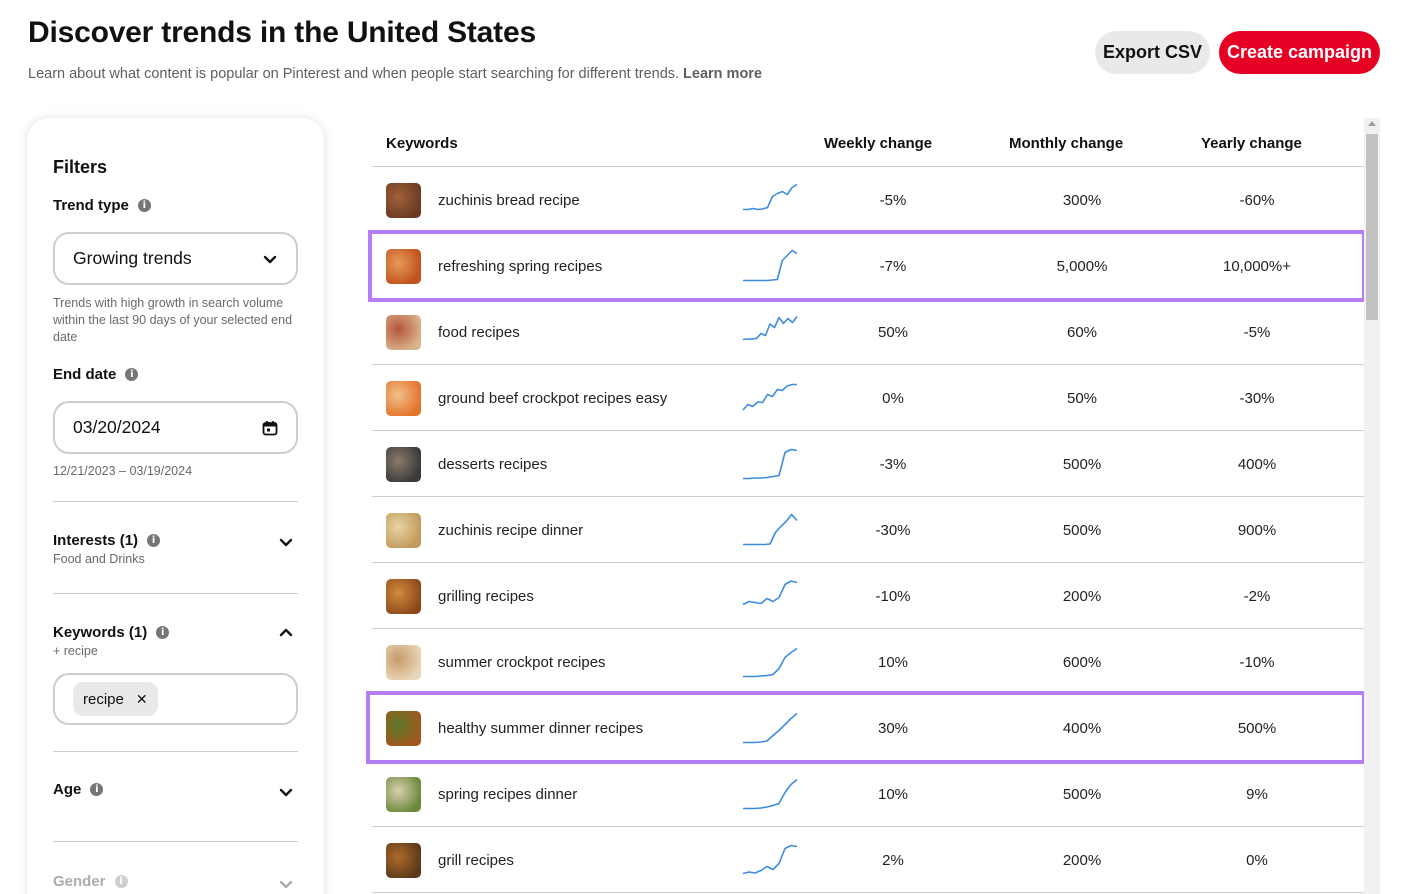  Describe the element at coordinates (893, 266) in the screenshot. I see `weekly-change-value: -7%` at that location.